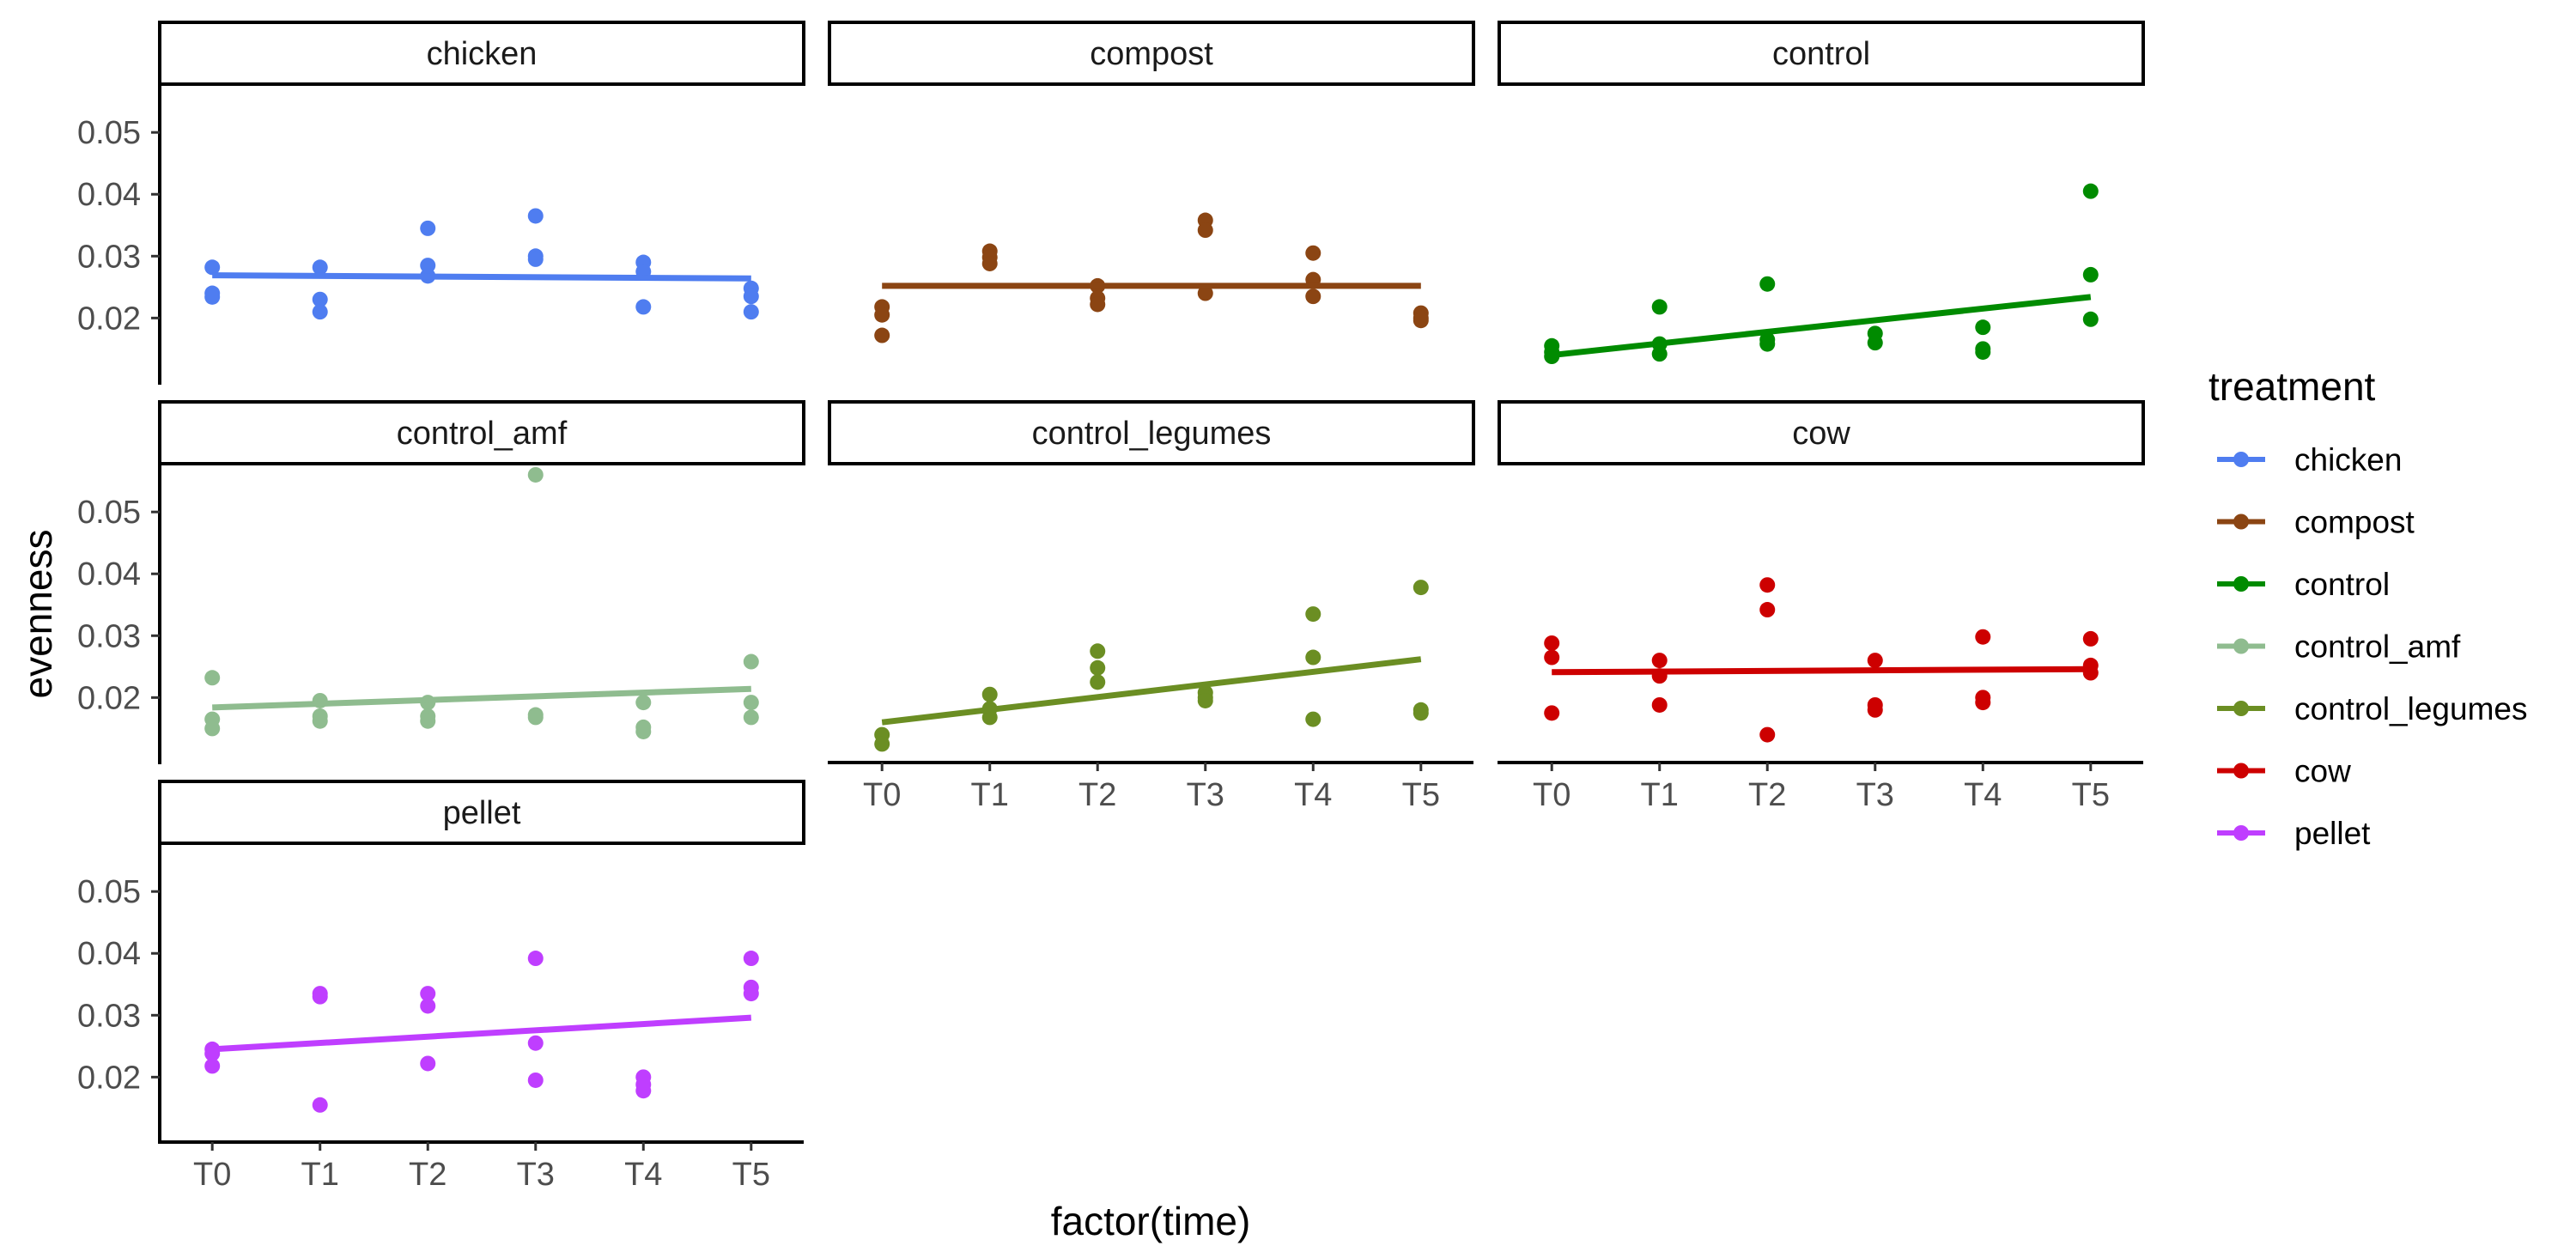  I want to click on facet-strip-label: compost, so click(1151, 54).